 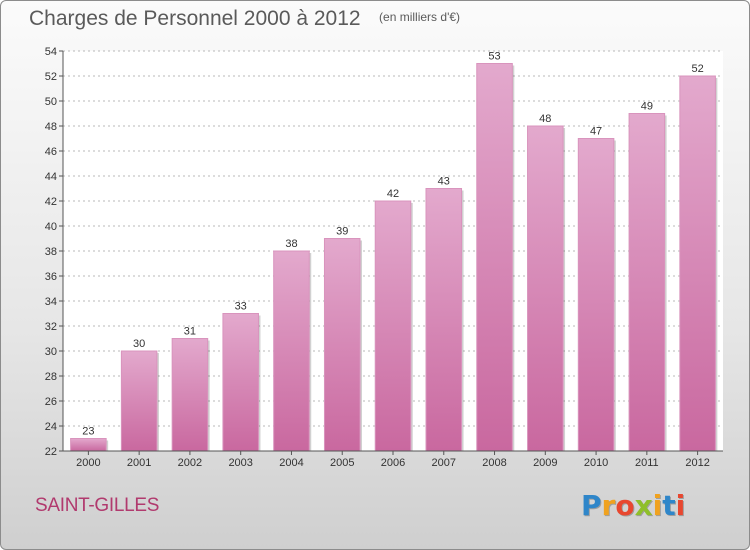 What do you see at coordinates (51, 427) in the screenshot?
I see `y-tick-label: 24` at bounding box center [51, 427].